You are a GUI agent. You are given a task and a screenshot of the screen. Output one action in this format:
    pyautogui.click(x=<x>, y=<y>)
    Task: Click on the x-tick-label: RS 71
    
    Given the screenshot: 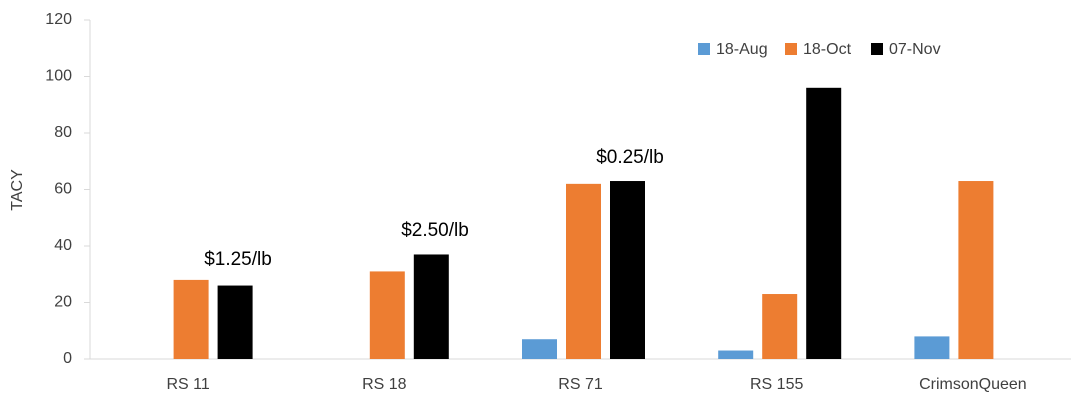 What is the action you would take?
    pyautogui.click(x=580, y=384)
    